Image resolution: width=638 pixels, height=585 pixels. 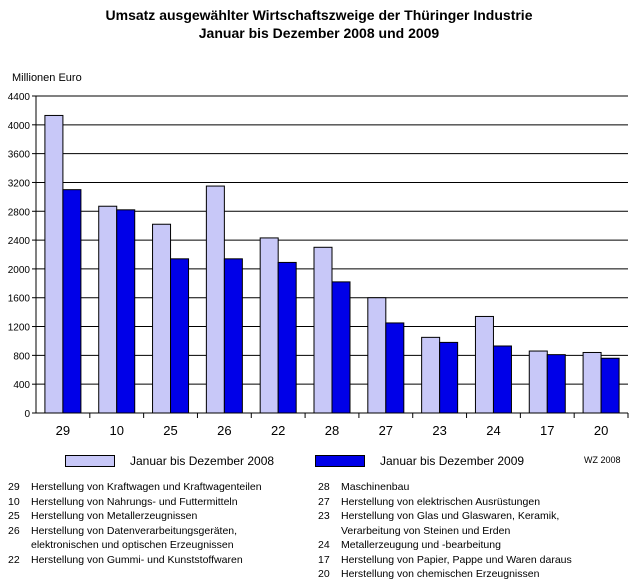 What do you see at coordinates (556, 384) in the screenshot?
I see `bar-17-2009` at bounding box center [556, 384].